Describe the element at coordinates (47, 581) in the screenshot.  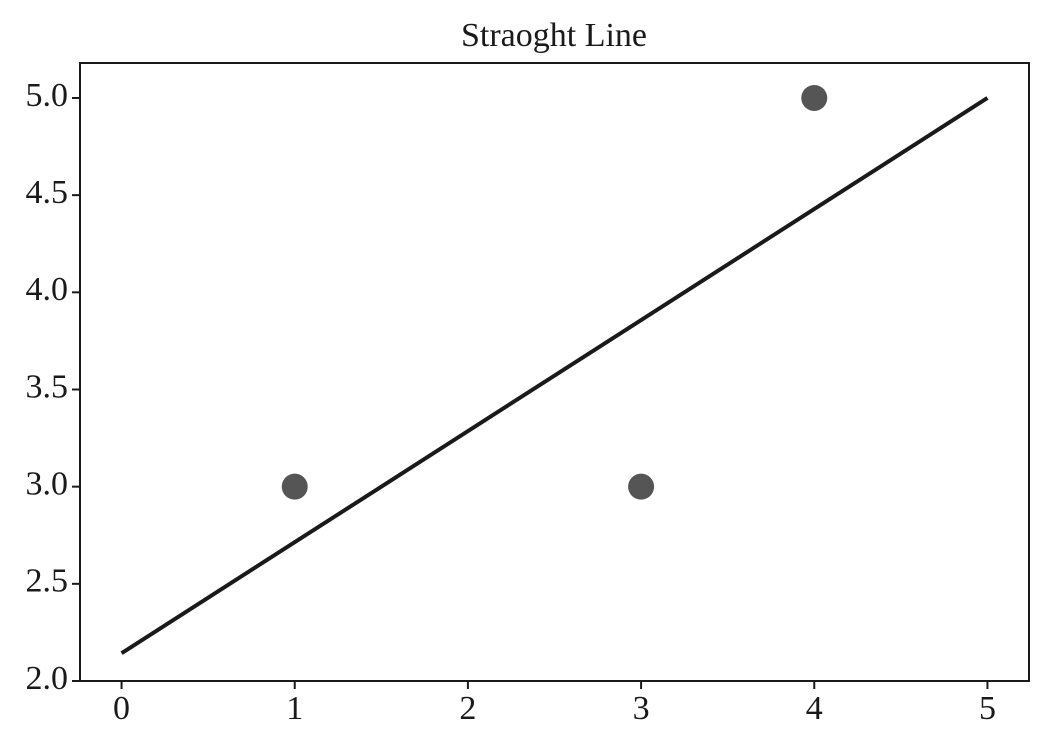
I see `y-tick-label: 2.5` at that location.